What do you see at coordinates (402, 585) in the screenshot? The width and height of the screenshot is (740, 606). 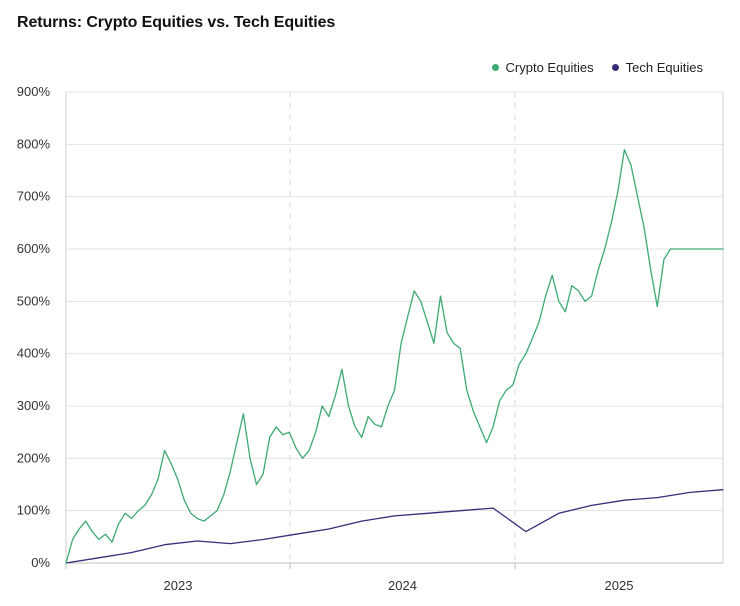 I see `x-tick-label: 2024` at bounding box center [402, 585].